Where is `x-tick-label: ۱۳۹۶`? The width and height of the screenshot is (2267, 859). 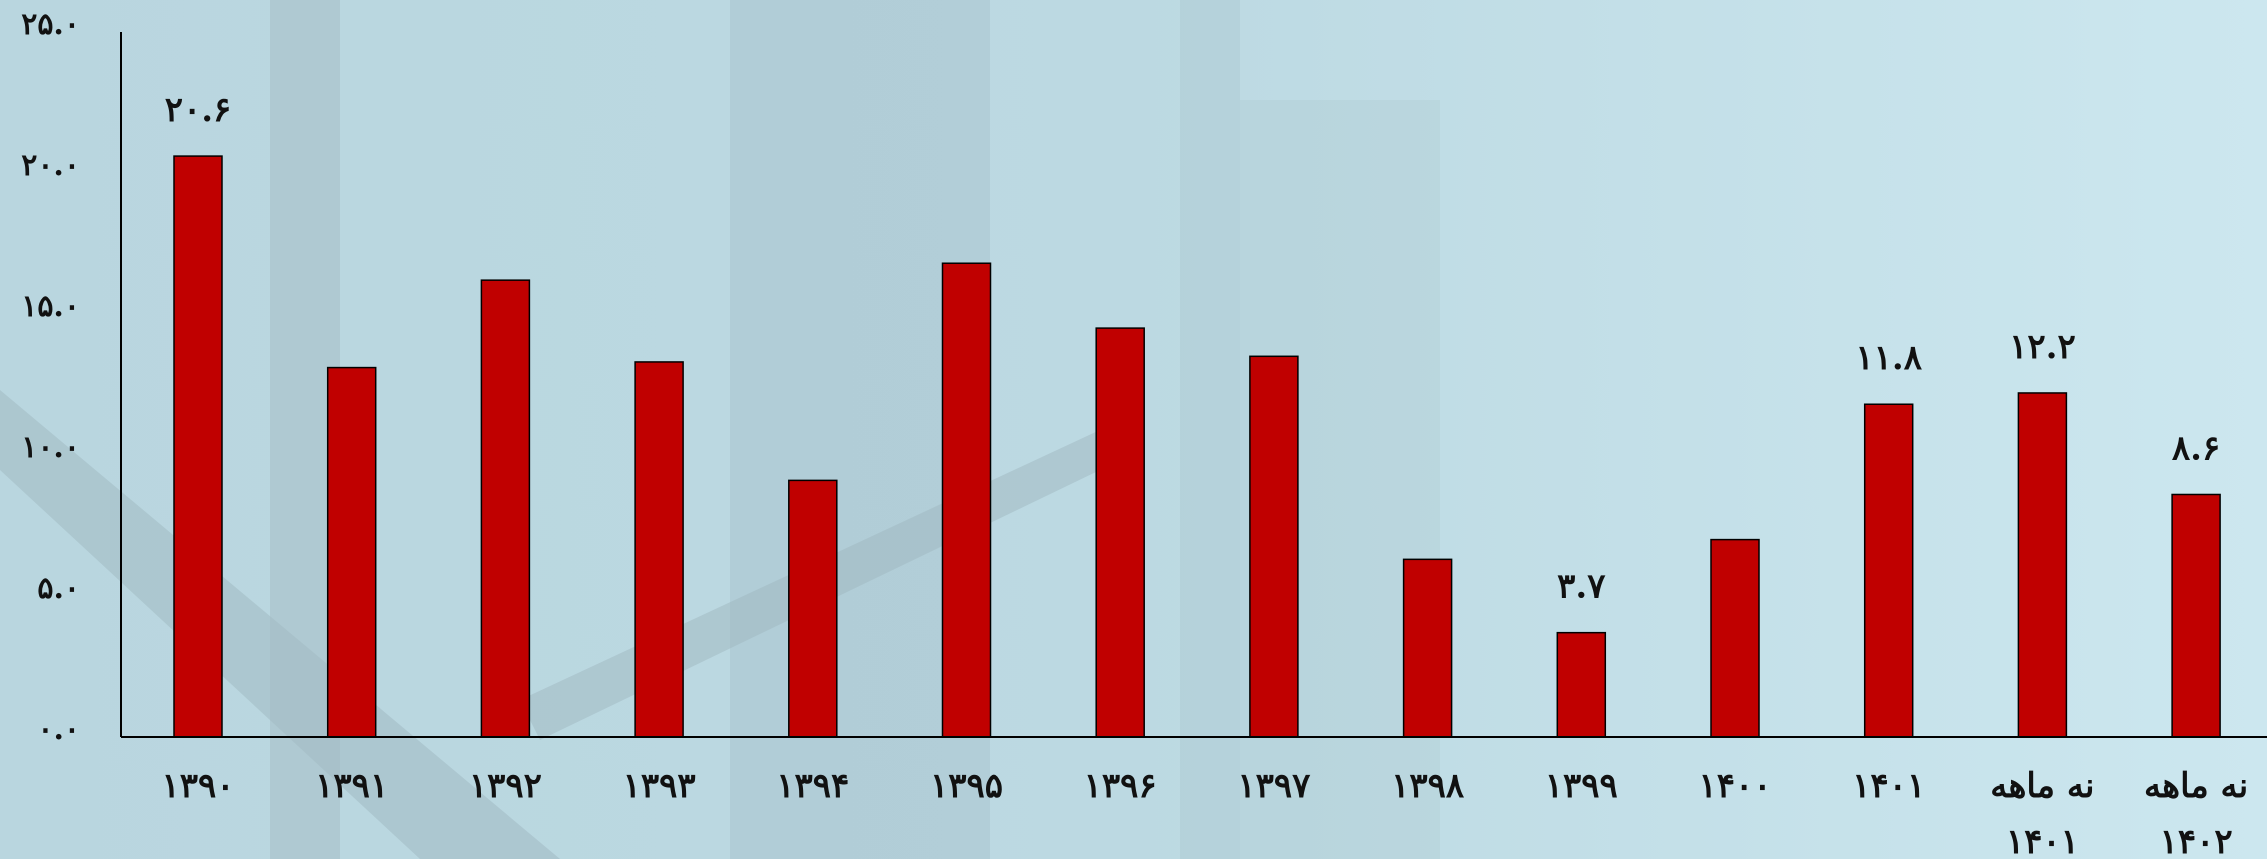
x-tick-label: ۱۳۹۶ is located at coordinates (1120, 786).